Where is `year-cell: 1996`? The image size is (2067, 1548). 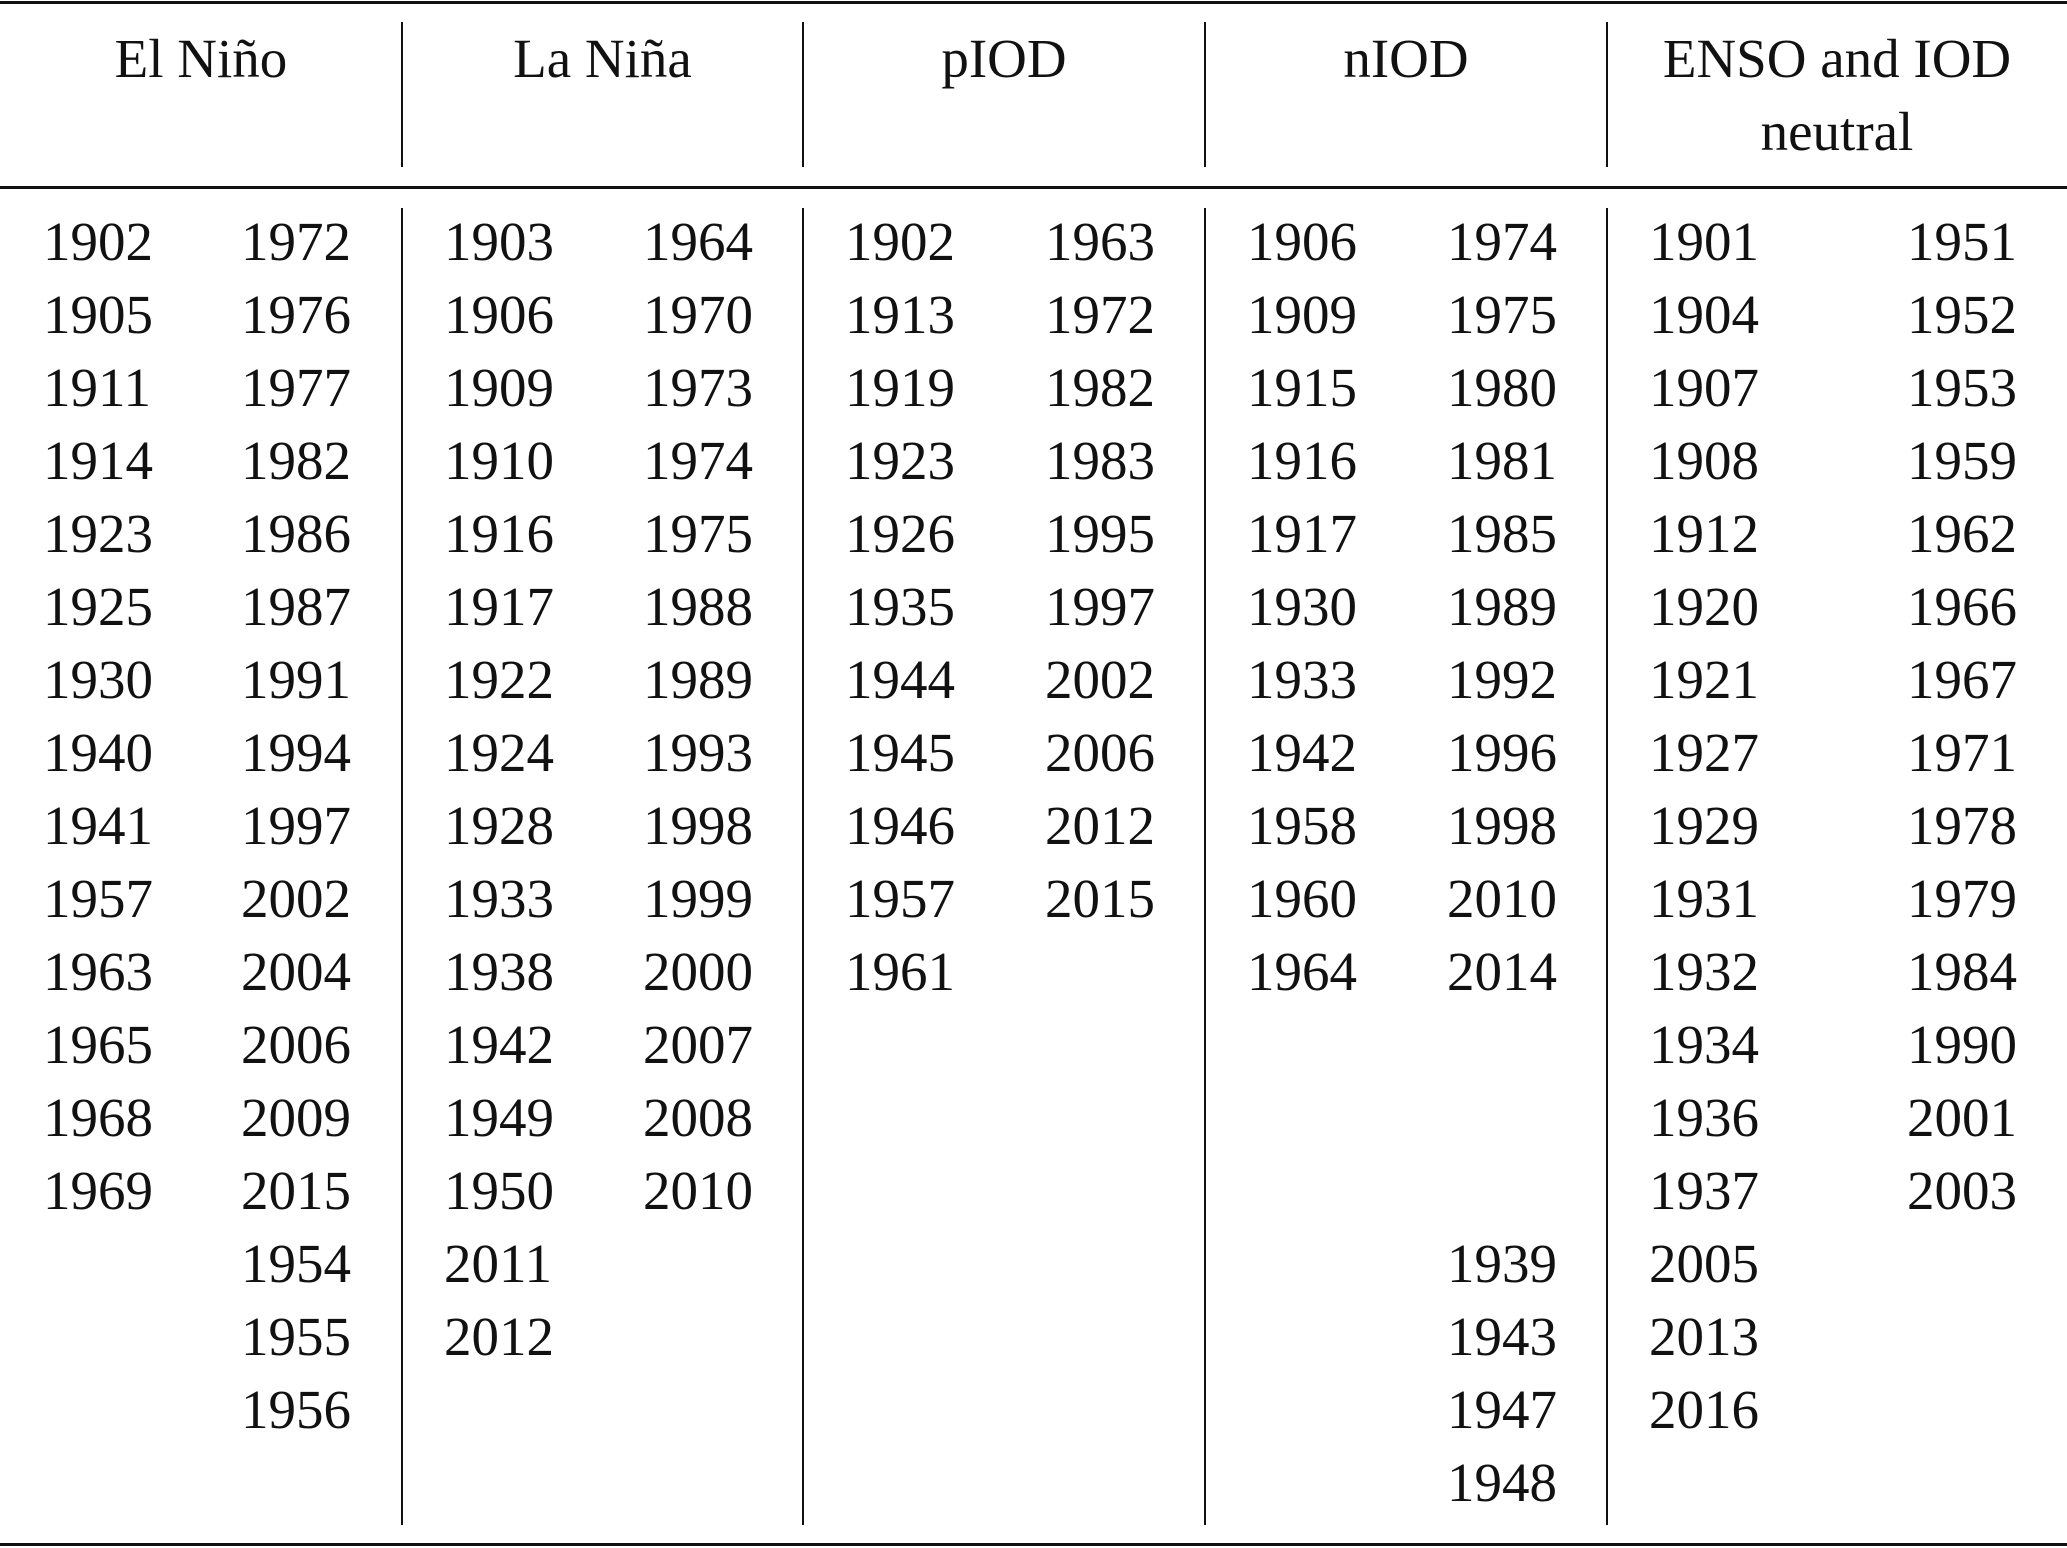
year-cell: 1996 is located at coordinates (1502, 752).